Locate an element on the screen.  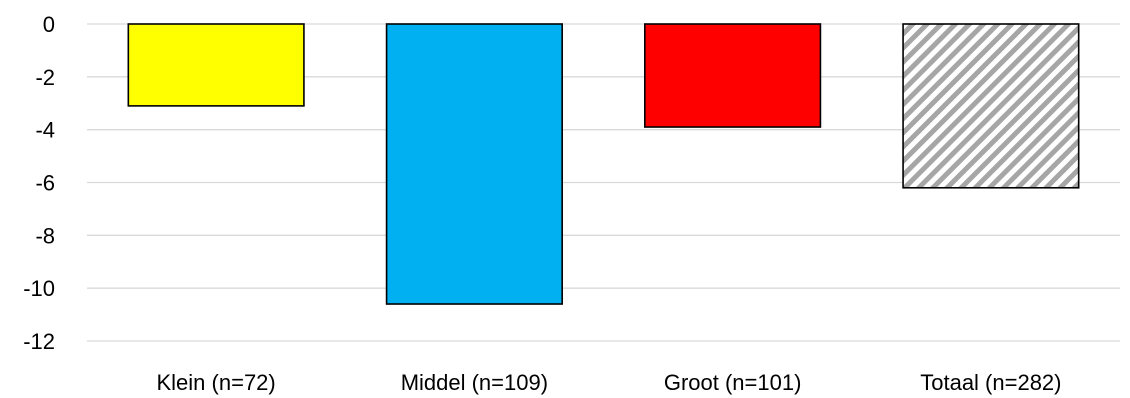
x-category-label: Totaal (n=282) is located at coordinates (990, 382).